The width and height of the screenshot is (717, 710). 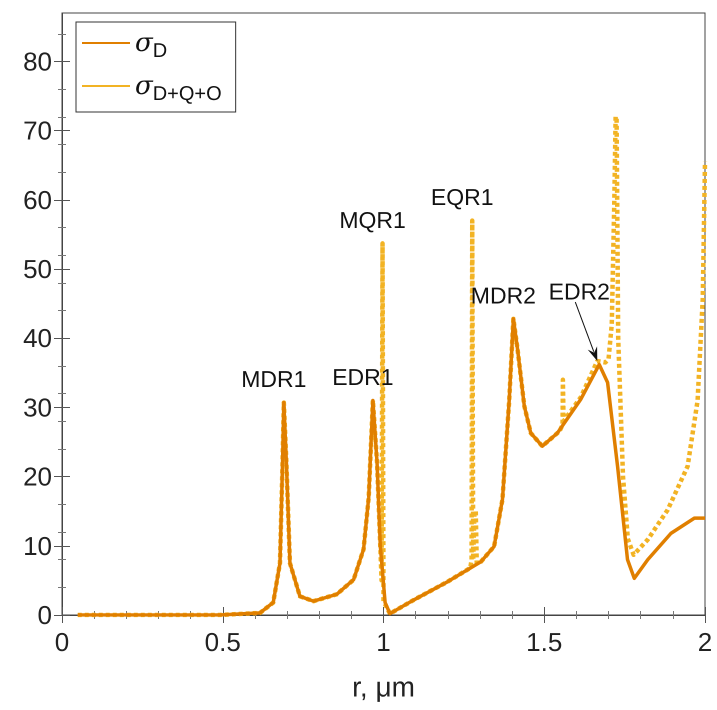 I want to click on x-tick-label: 1, so click(x=383, y=642).